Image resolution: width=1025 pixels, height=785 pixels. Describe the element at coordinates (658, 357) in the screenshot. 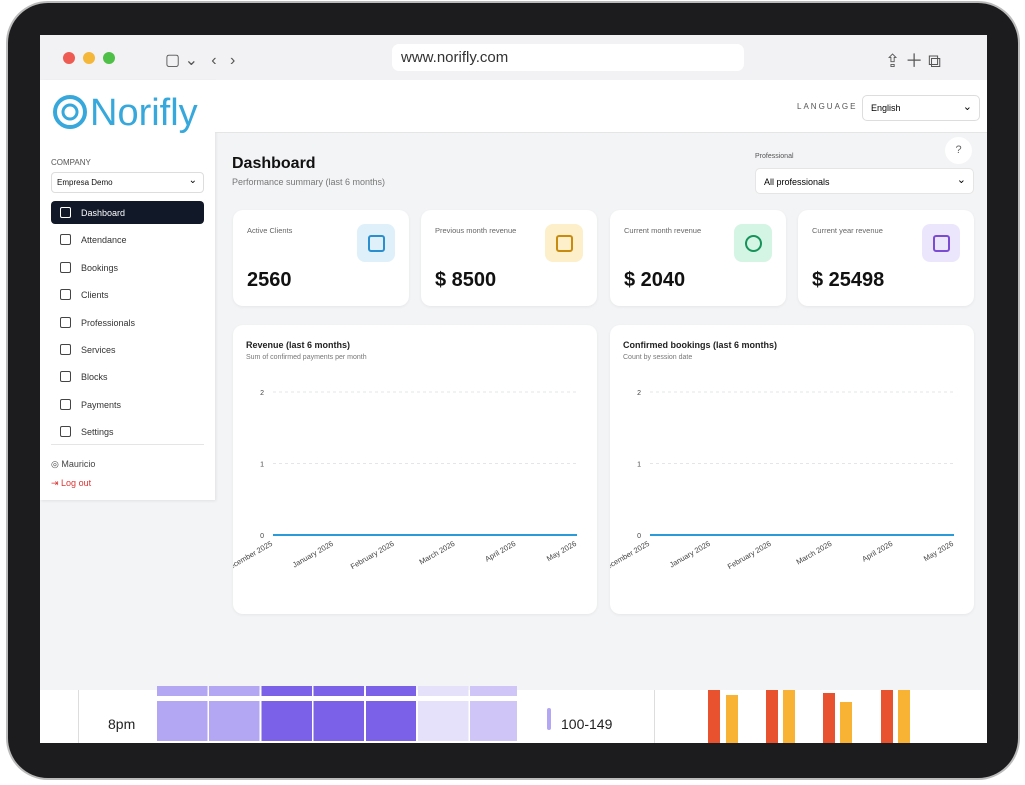

I see `chart-subtitle: Count by session date` at that location.